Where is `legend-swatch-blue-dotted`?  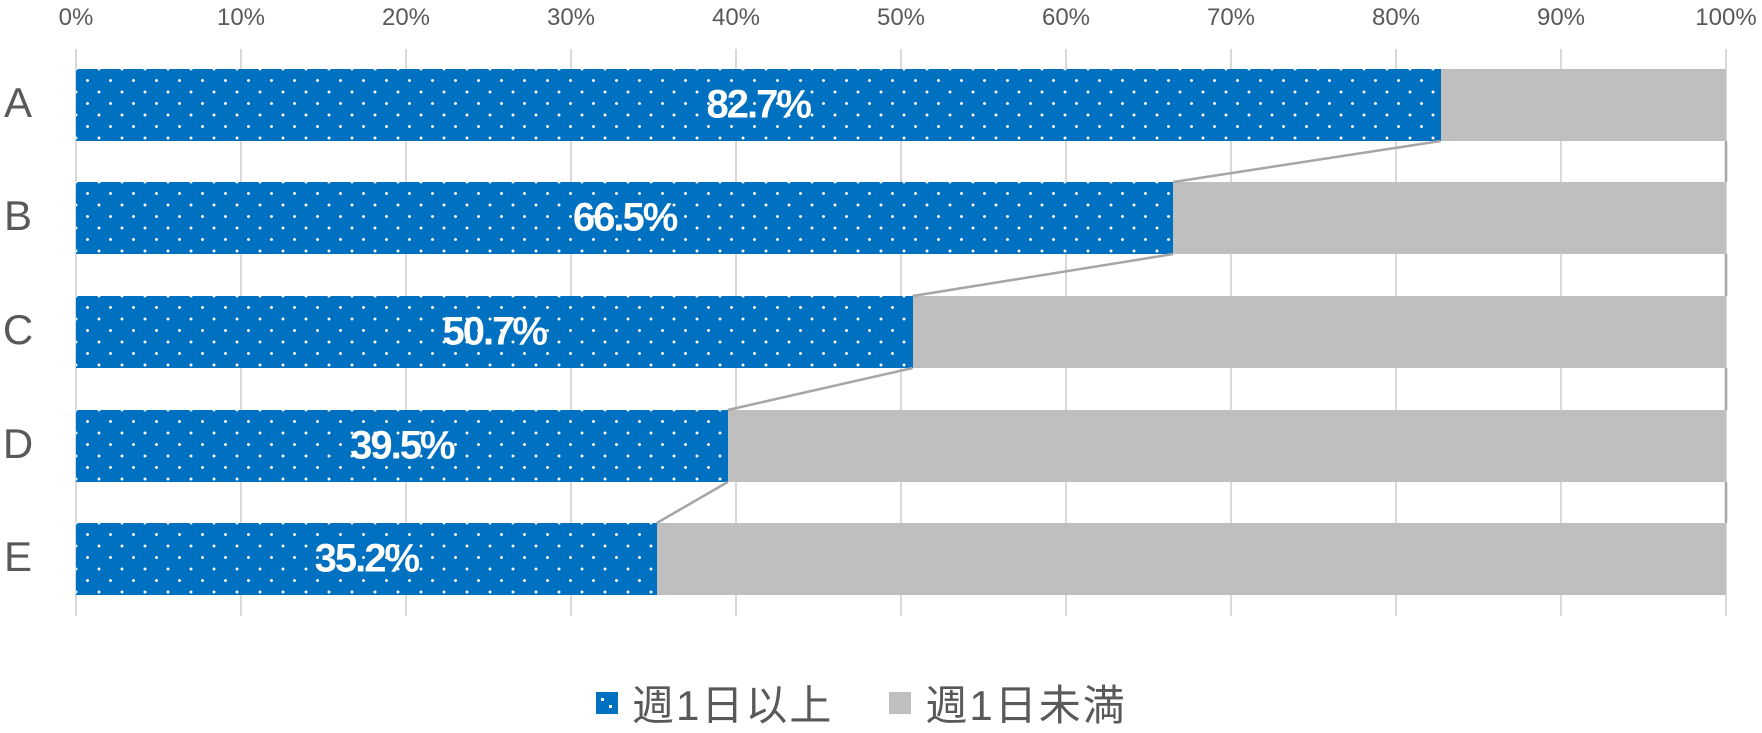
legend-swatch-blue-dotted is located at coordinates (607, 702).